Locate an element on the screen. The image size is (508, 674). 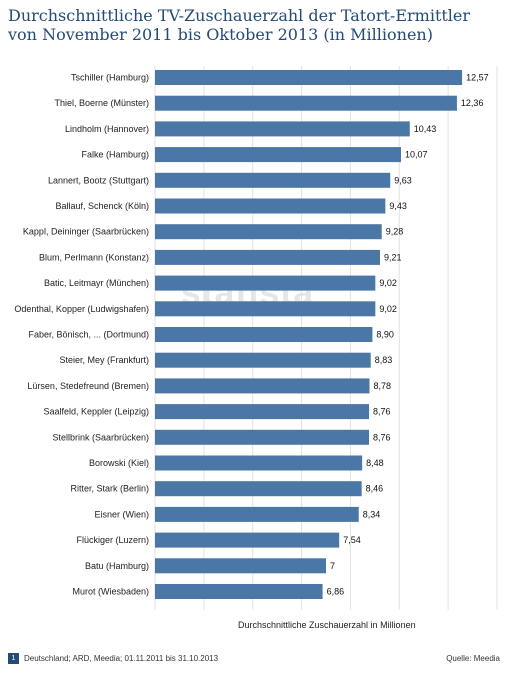
category-label: Blum, Perlmann (Konstanz) is located at coordinates (94, 257).